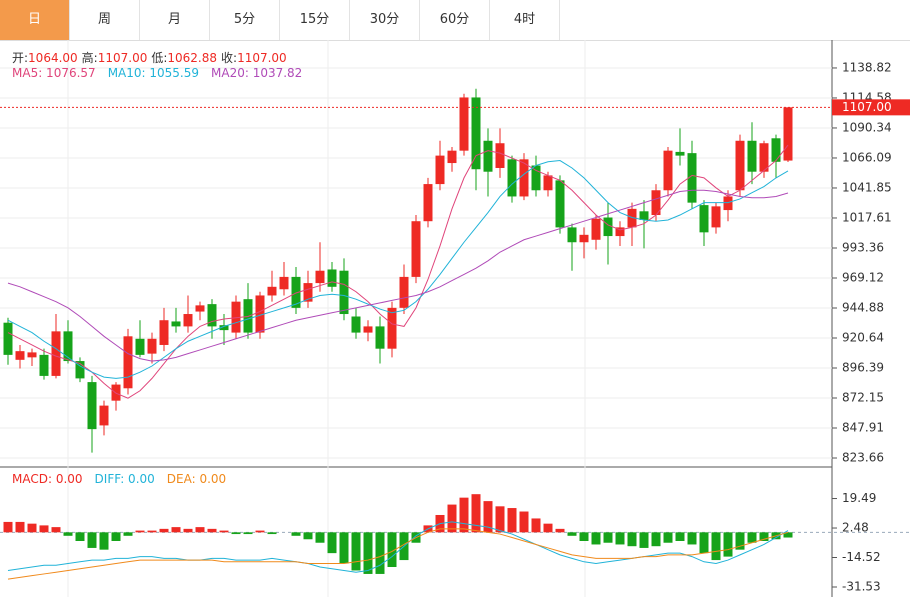 The image size is (910, 597). What do you see at coordinates (863, 428) in the screenshot?
I see `y-tick-label: 847.91` at bounding box center [863, 428].